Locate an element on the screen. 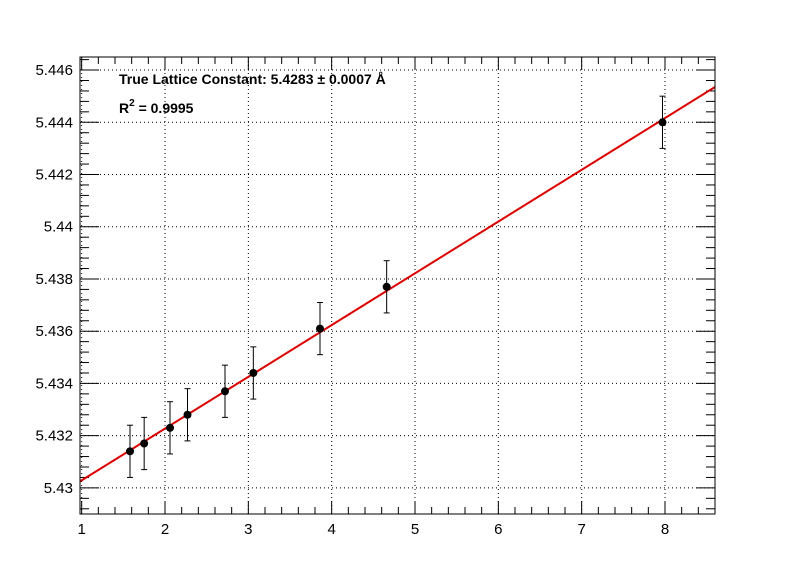 The height and width of the screenshot is (572, 796). r-squared-value: = 0.9995 is located at coordinates (164, 108).